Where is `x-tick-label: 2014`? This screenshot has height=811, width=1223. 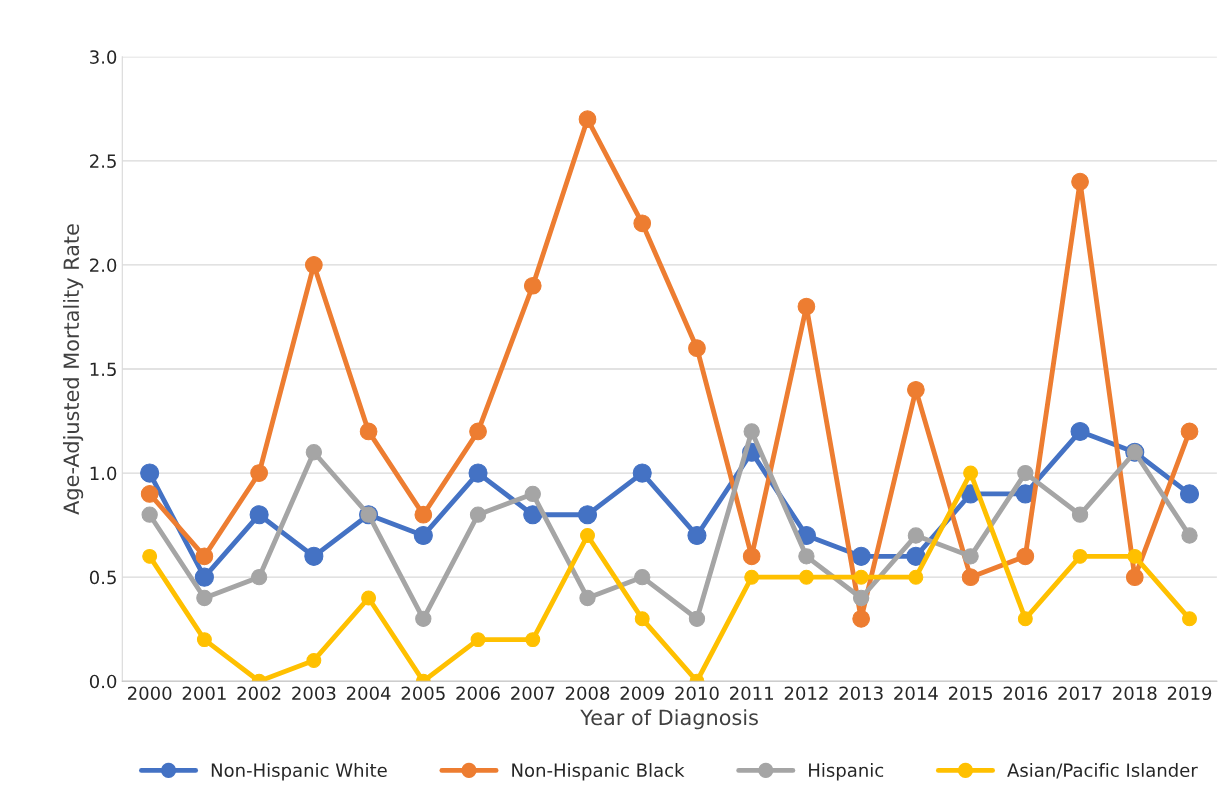 x-tick-label: 2014 is located at coordinates (916, 693).